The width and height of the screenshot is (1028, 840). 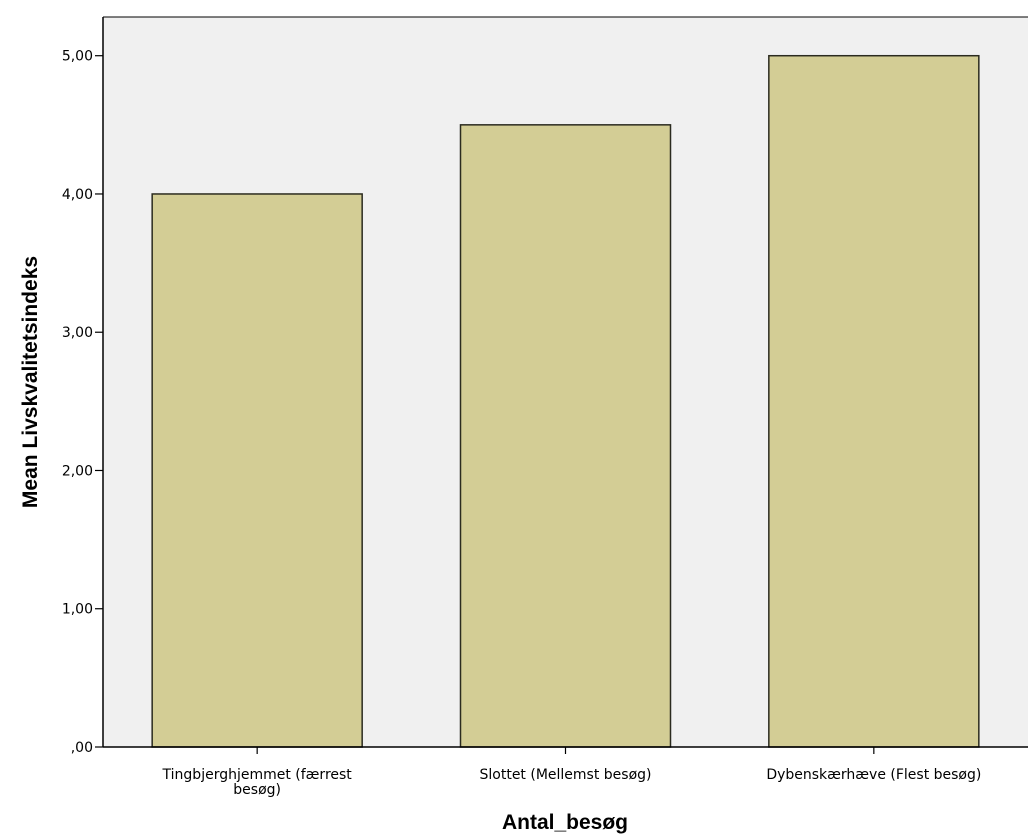 What do you see at coordinates (77, 195) in the screenshot?
I see `y-tick-label: 4,00` at bounding box center [77, 195].